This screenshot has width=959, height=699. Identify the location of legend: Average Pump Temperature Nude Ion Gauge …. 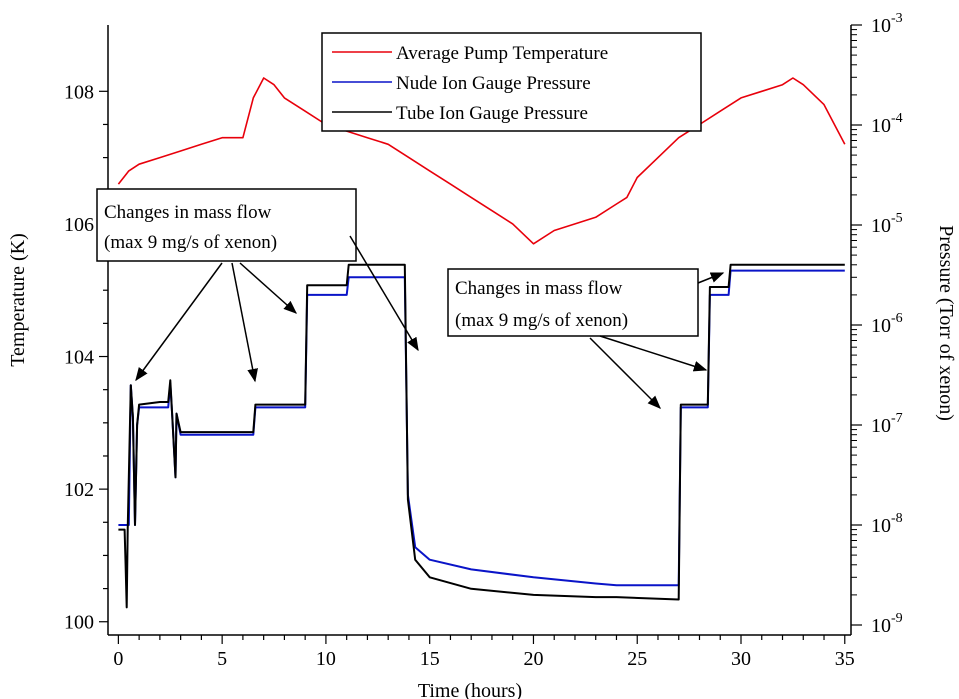
(511, 82).